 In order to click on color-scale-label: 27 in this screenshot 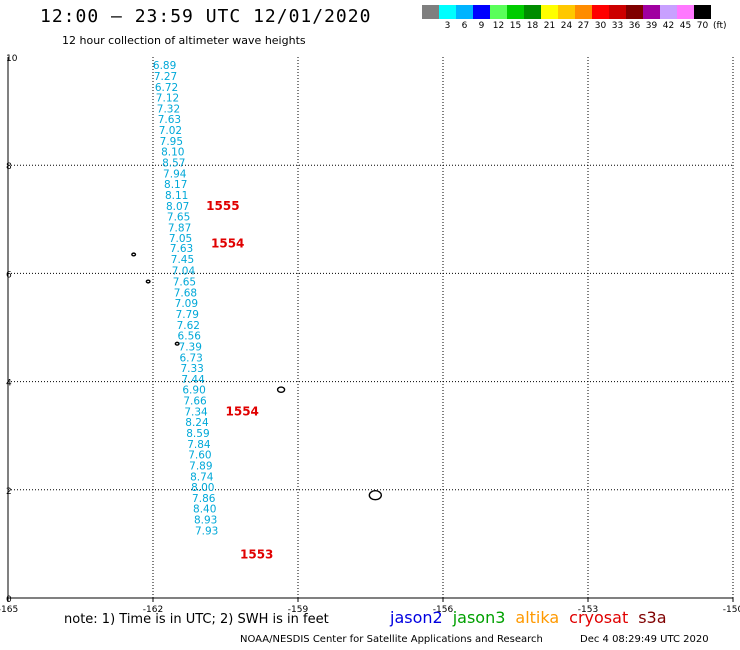, I will do `click(583, 26)`.